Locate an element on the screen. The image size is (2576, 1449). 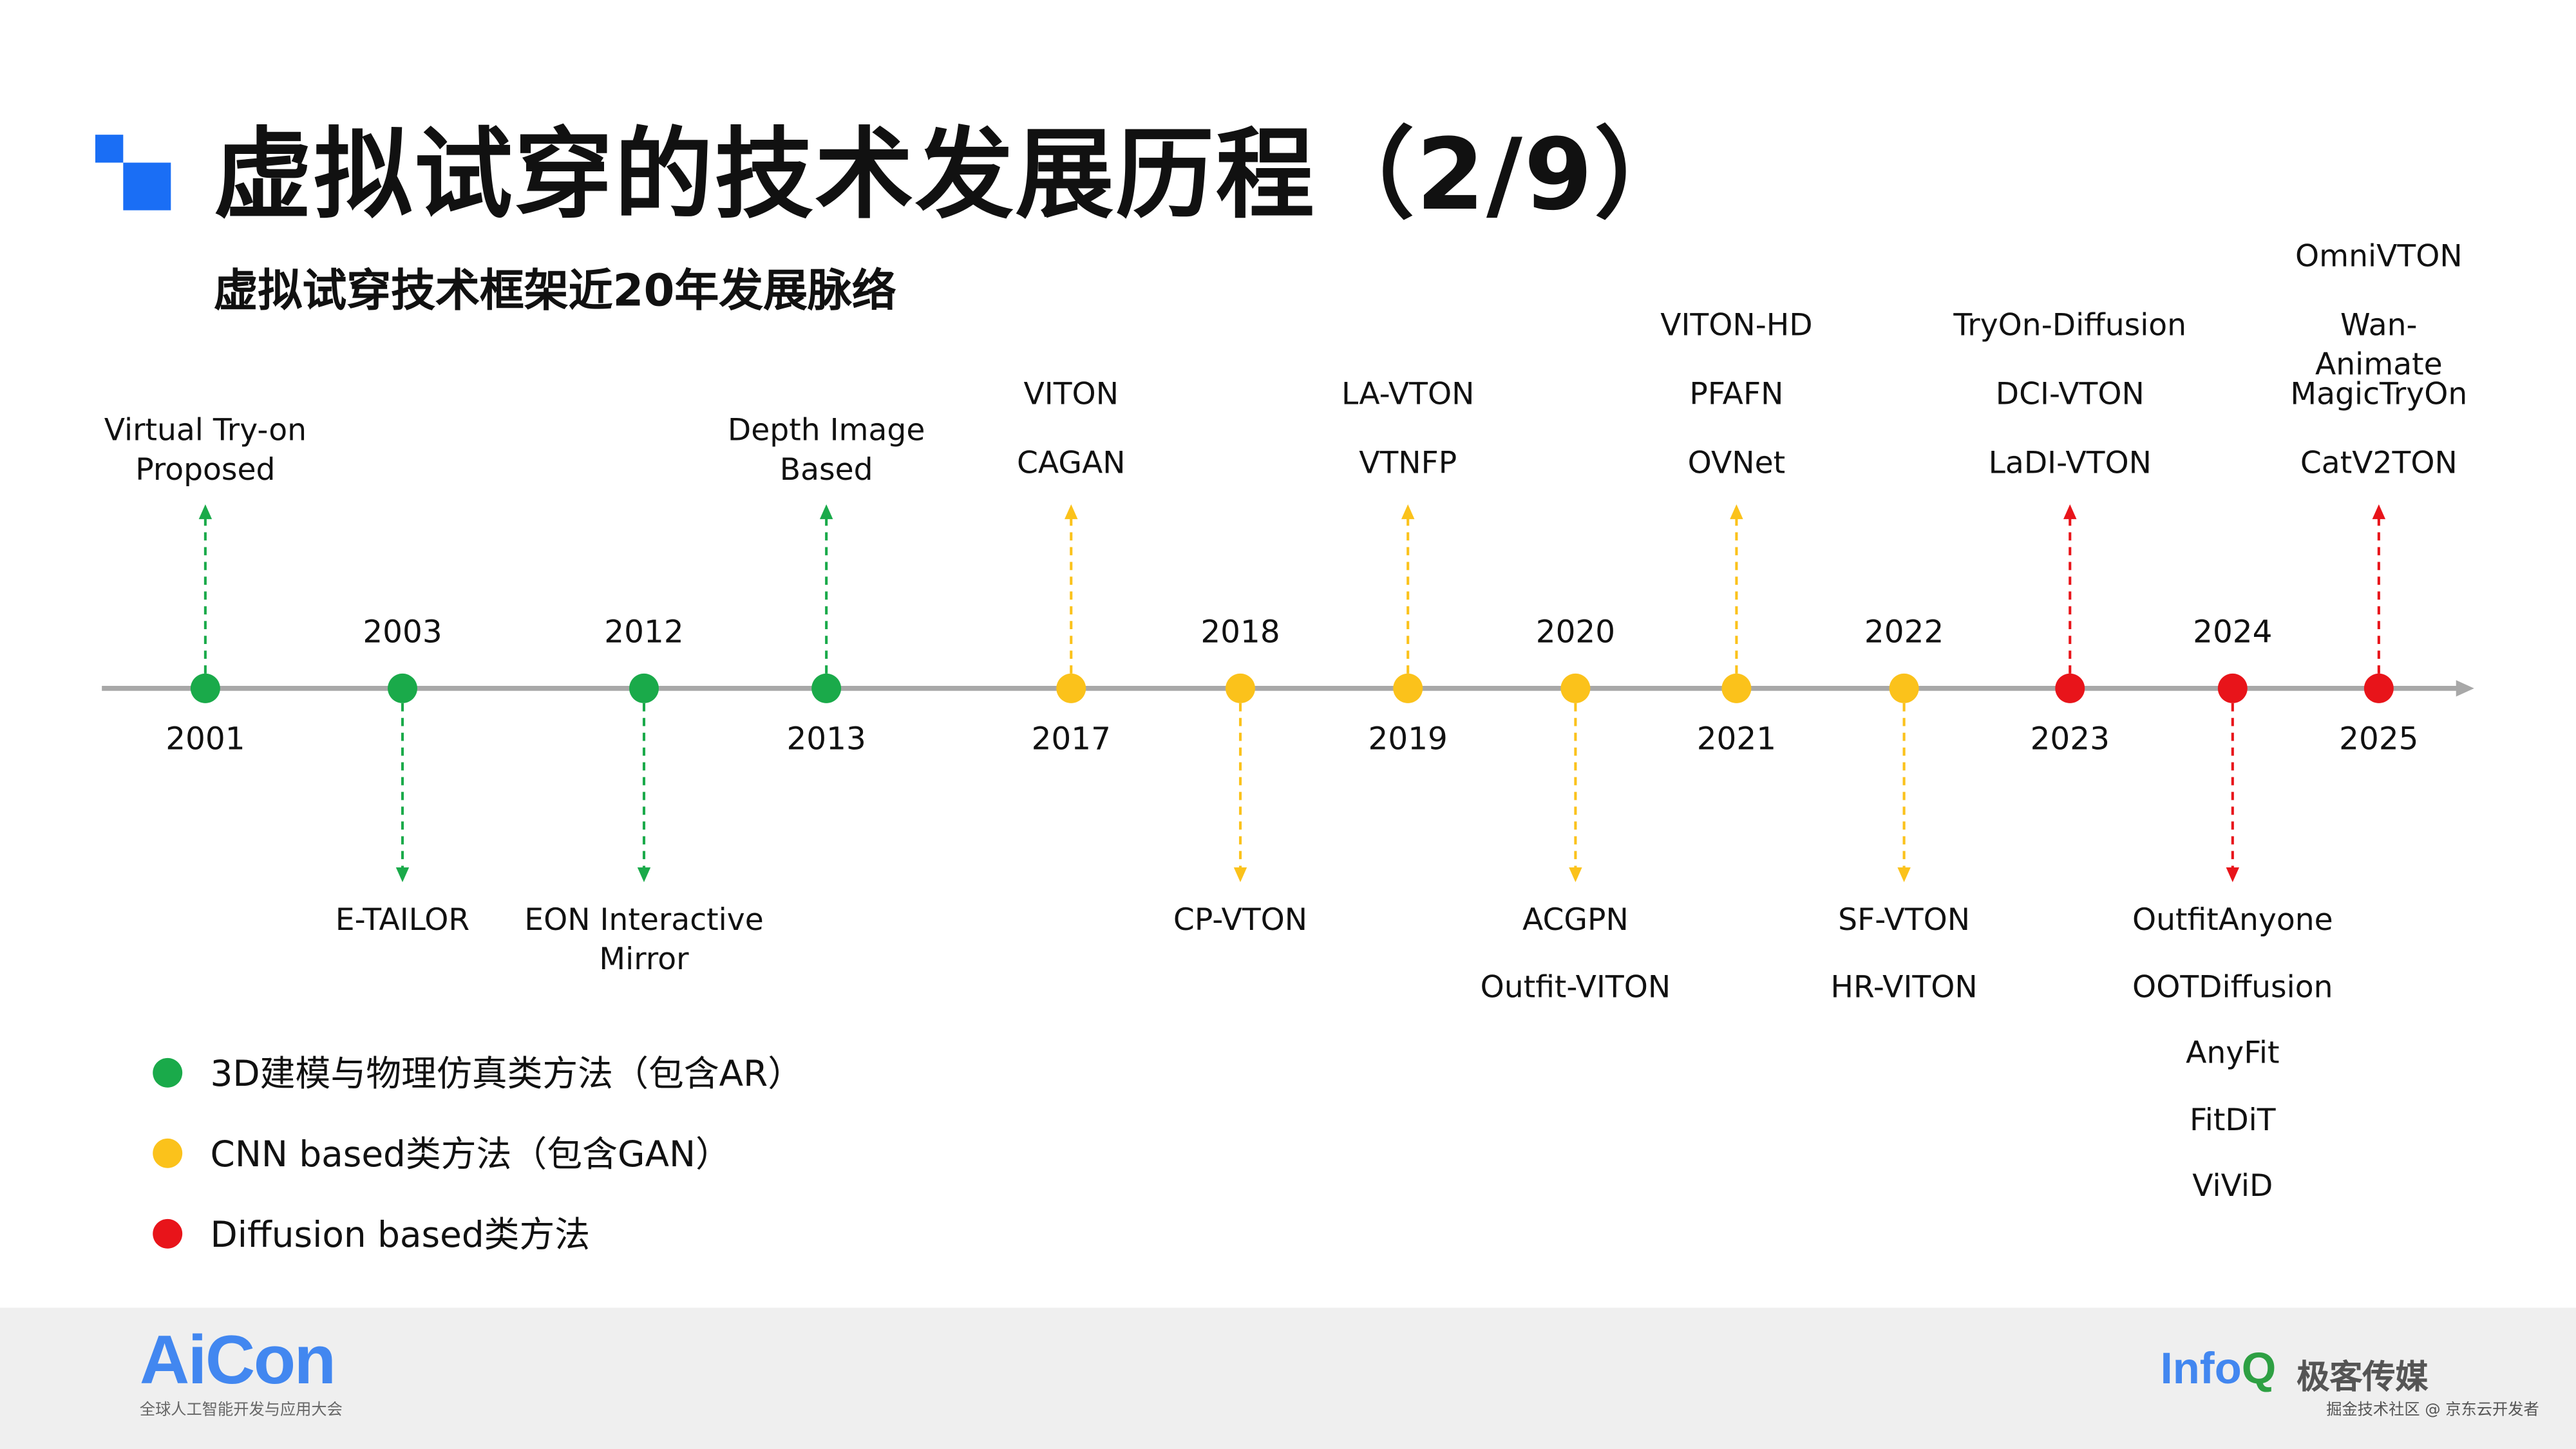
timeline-node-2022 is located at coordinates (1904, 688).